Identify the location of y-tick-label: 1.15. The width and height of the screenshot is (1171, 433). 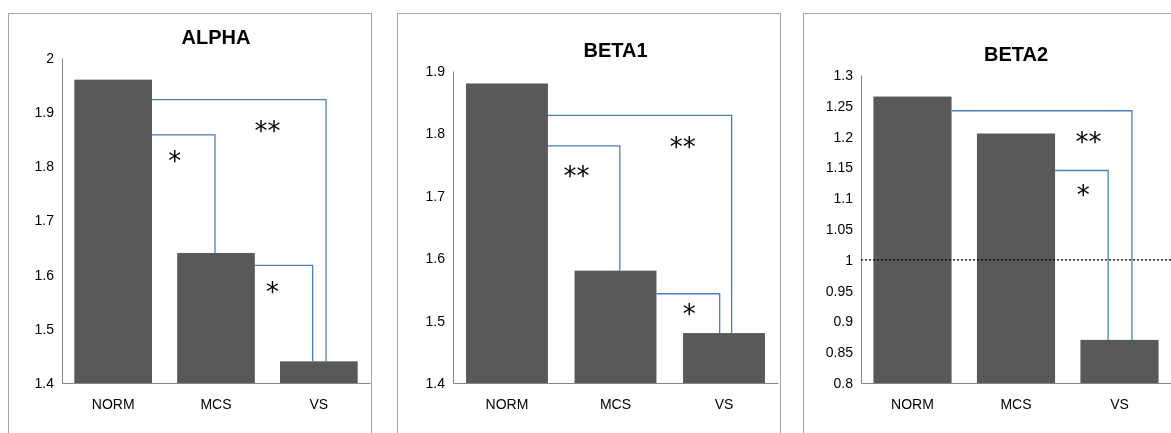
(839, 167).